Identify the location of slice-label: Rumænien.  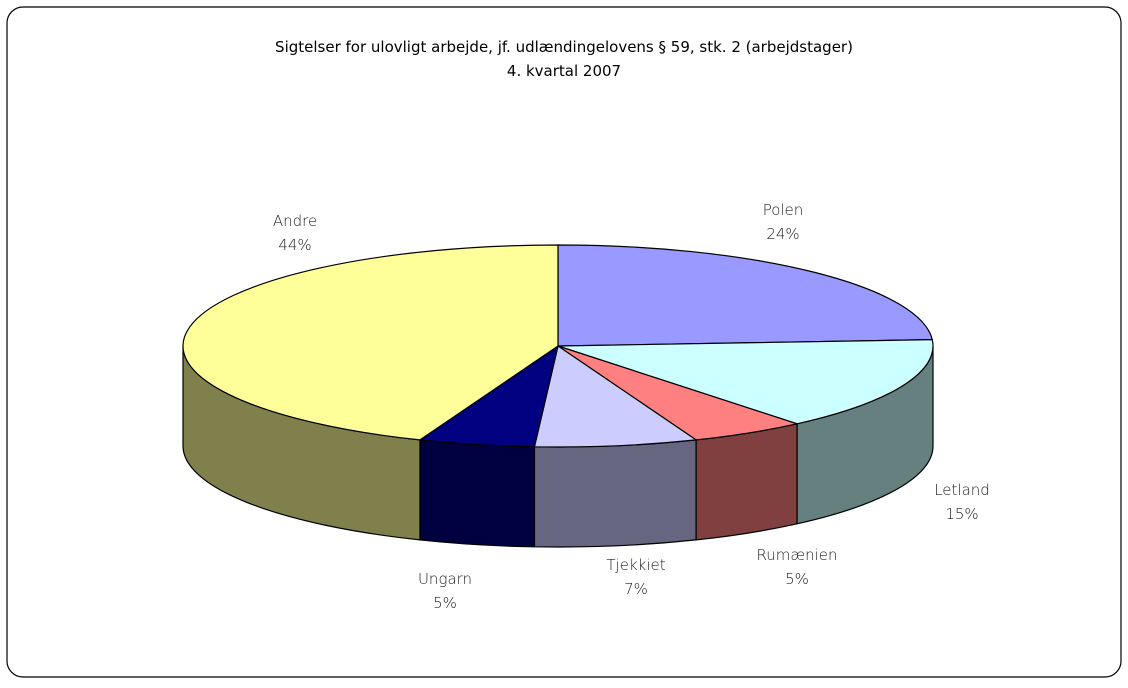
(796, 555).